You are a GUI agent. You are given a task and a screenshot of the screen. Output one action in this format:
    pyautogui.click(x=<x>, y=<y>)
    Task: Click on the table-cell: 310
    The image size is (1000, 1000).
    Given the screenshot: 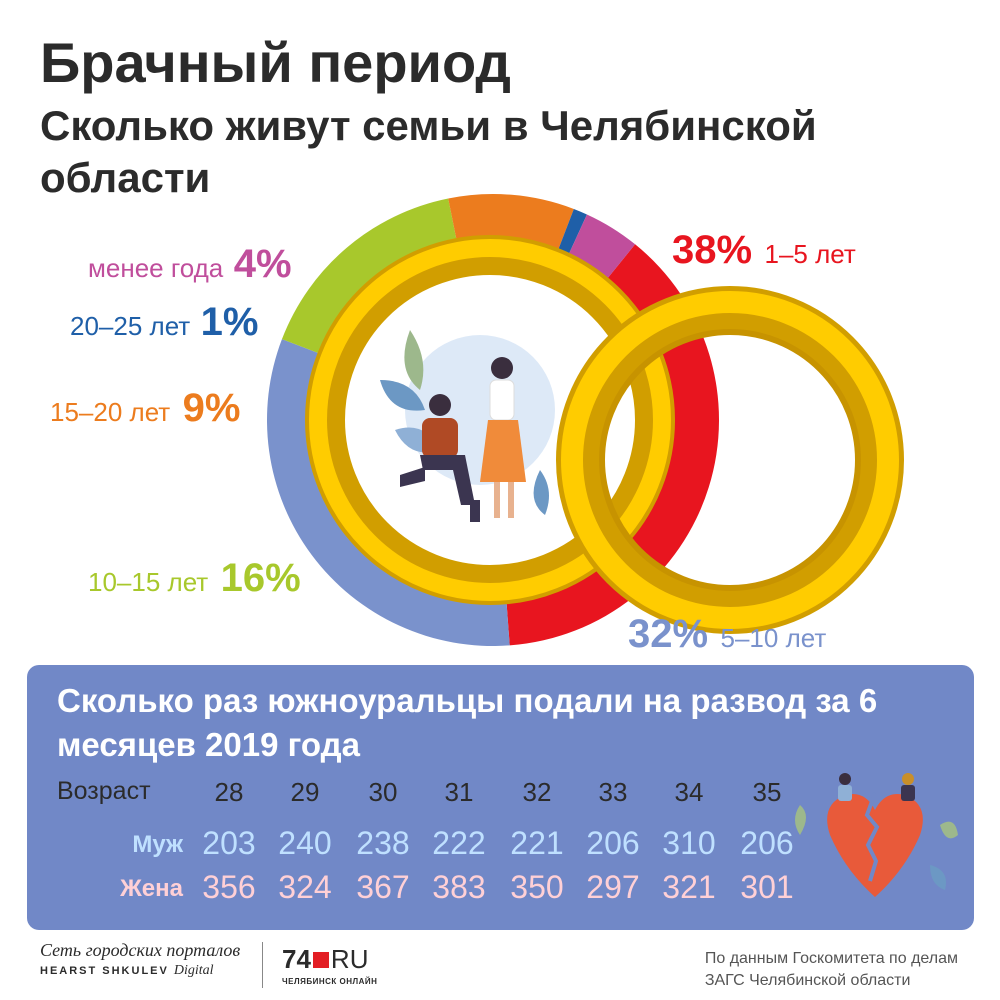 What is the action you would take?
    pyautogui.click(x=689, y=843)
    